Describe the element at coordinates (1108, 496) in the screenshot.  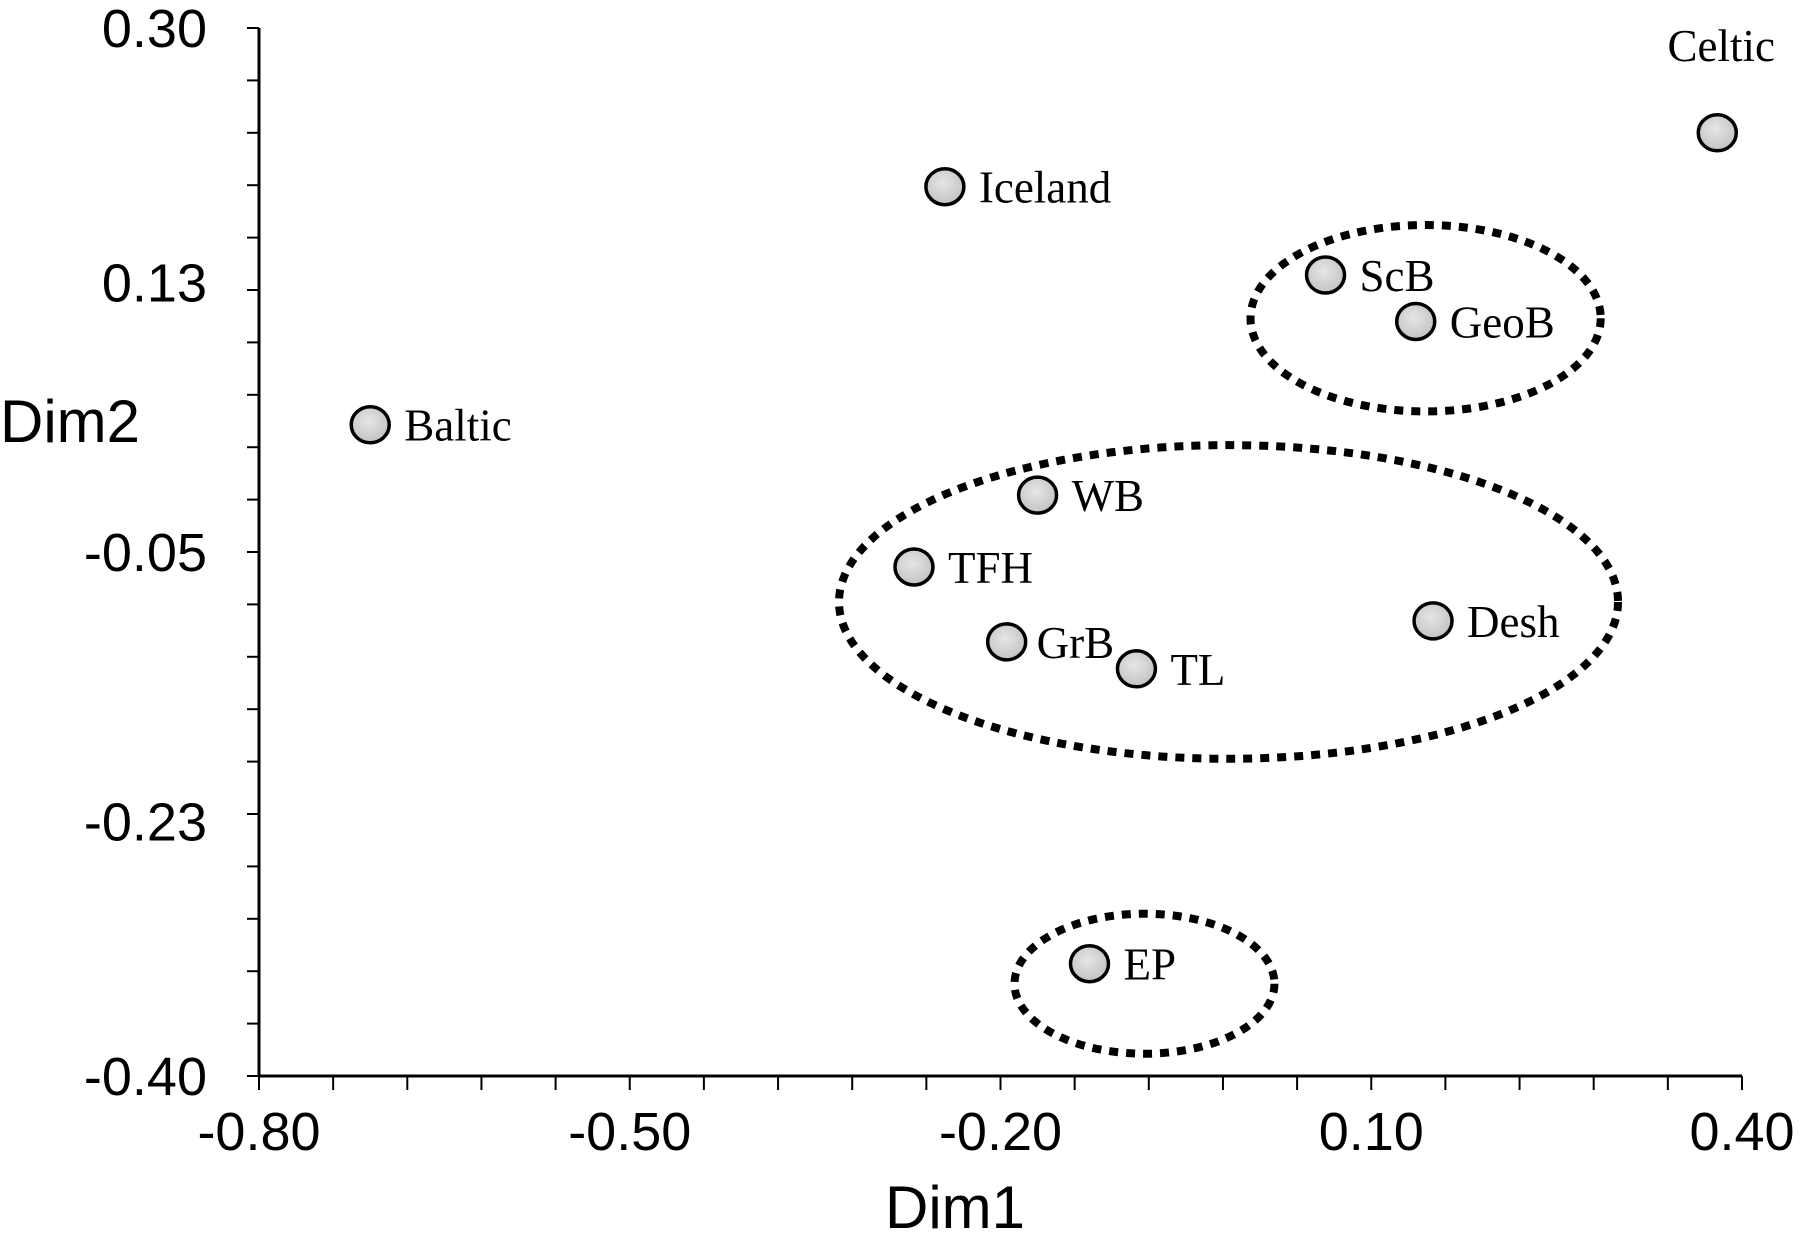
I see `point-label: WB` at that location.